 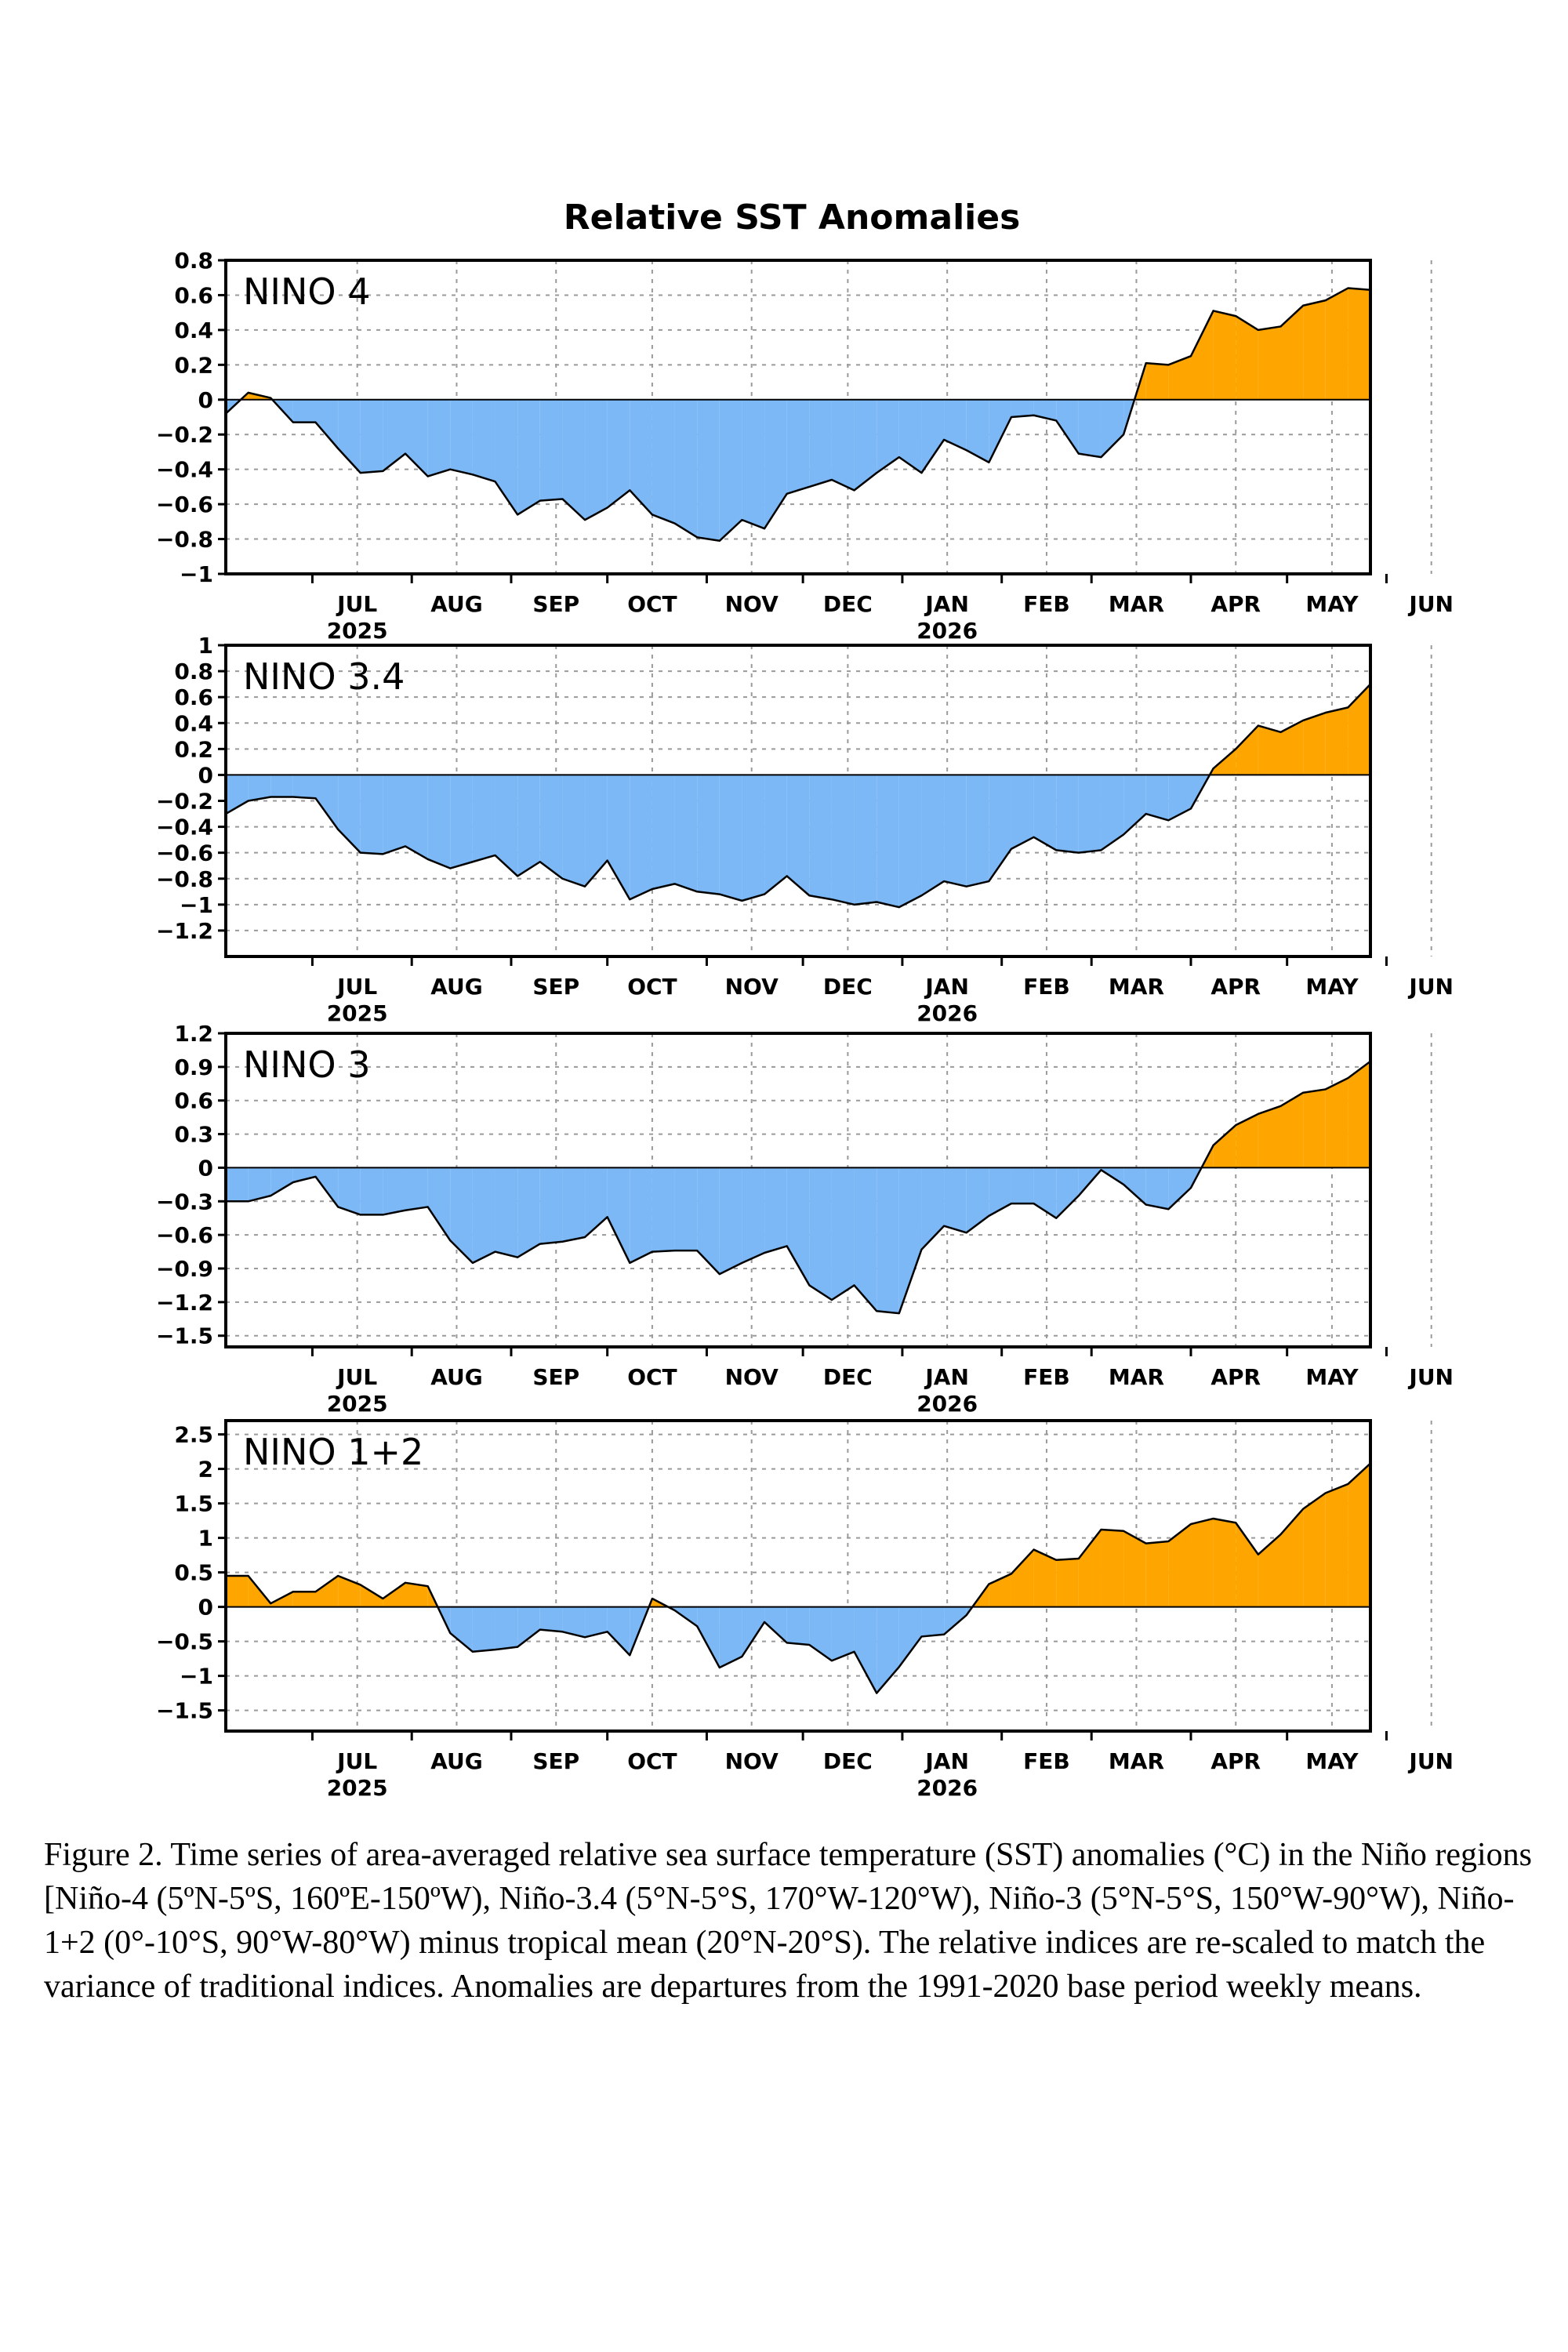 I want to click on x-tick-label: MAY, so click(x=1332, y=604).